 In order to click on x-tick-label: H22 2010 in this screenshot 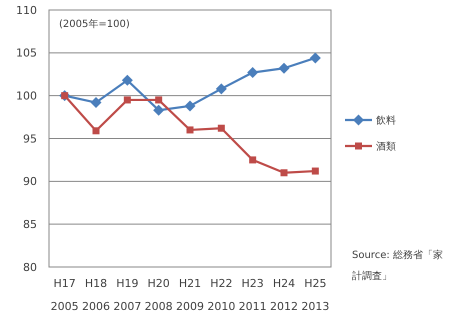, I will do `click(221, 295)`.